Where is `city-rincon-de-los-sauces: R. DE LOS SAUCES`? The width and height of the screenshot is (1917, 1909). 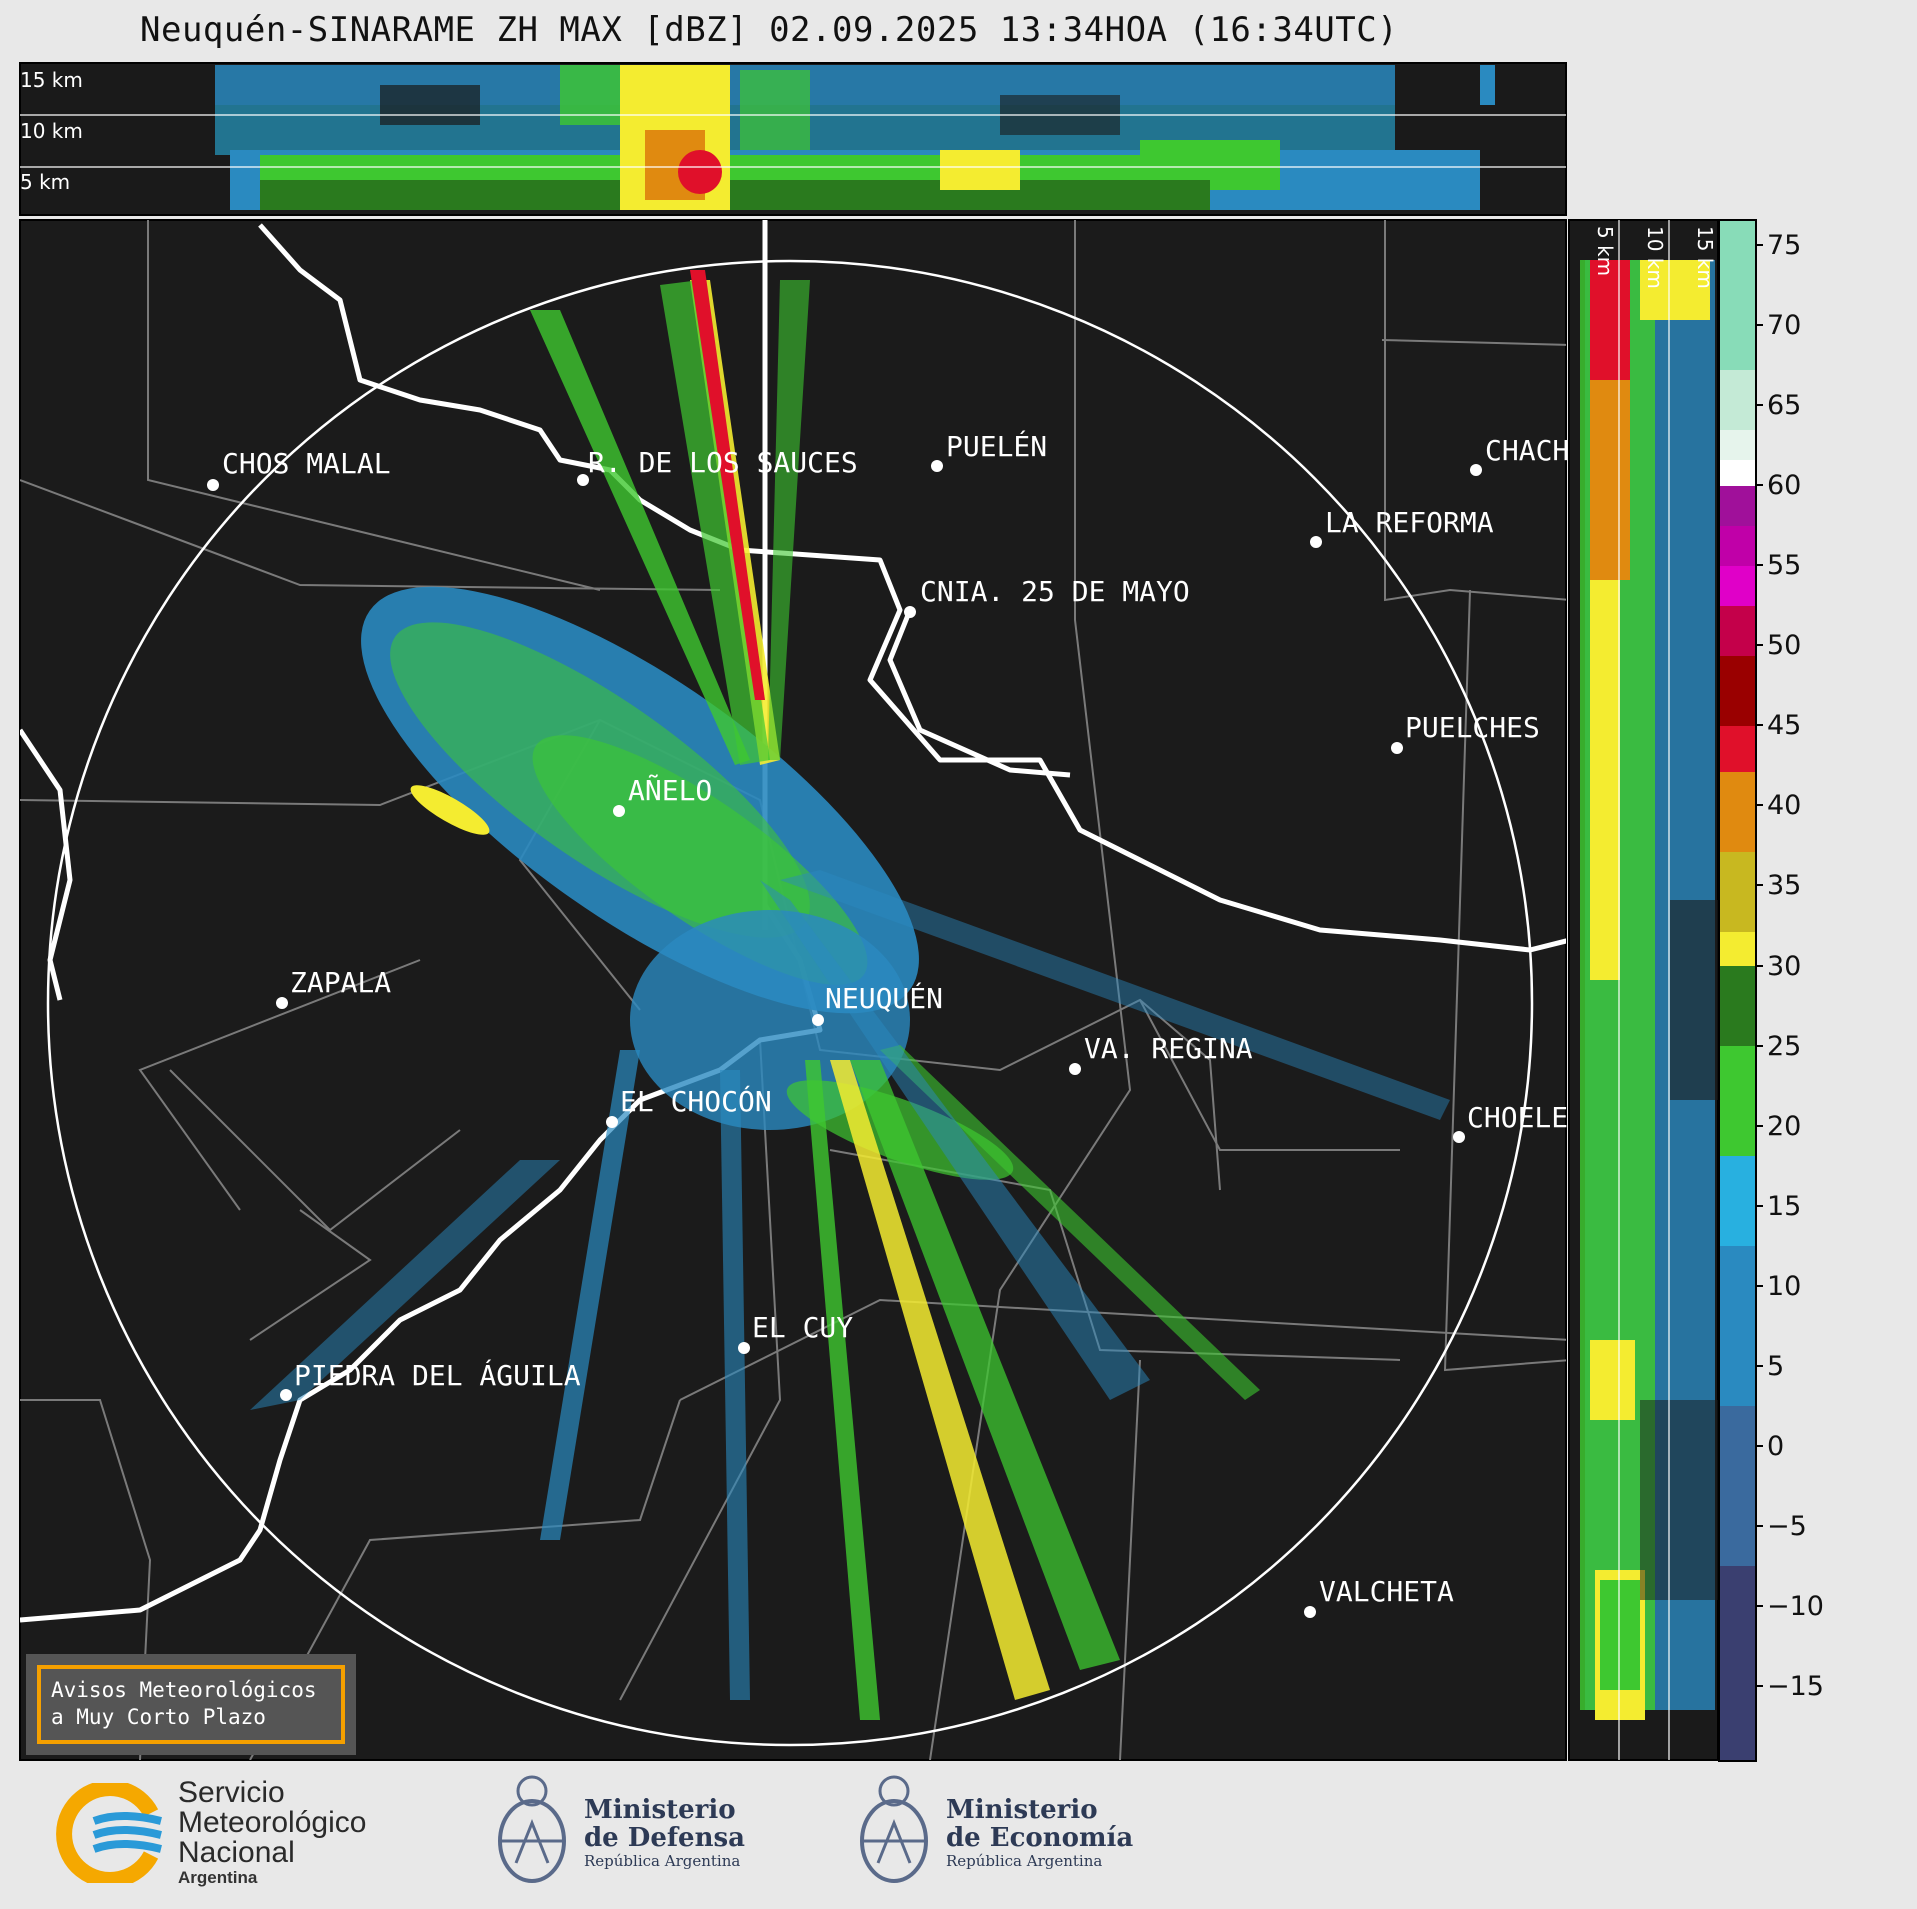 city-rincon-de-los-sauces: R. DE LOS SAUCES is located at coordinates (717, 466).